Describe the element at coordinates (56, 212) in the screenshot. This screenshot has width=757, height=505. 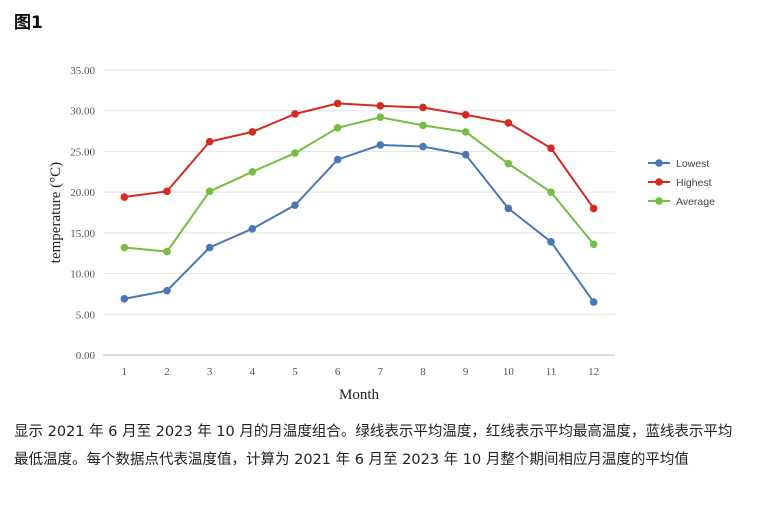
I see `y-axis-title: temperature (°C)` at that location.